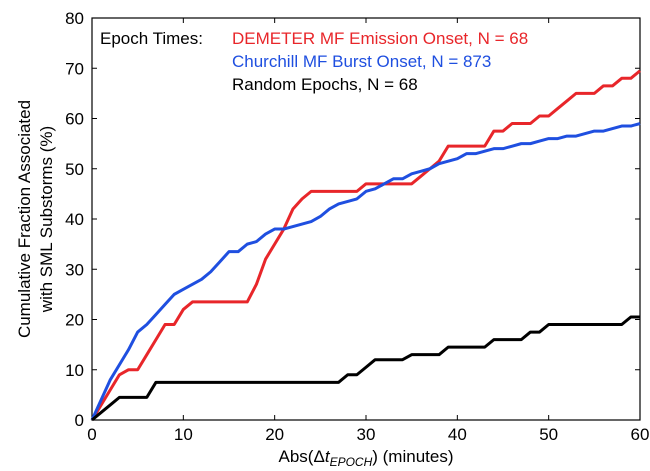 The width and height of the screenshot is (650, 471). I want to click on y-tick-label: 20, so click(74, 320).